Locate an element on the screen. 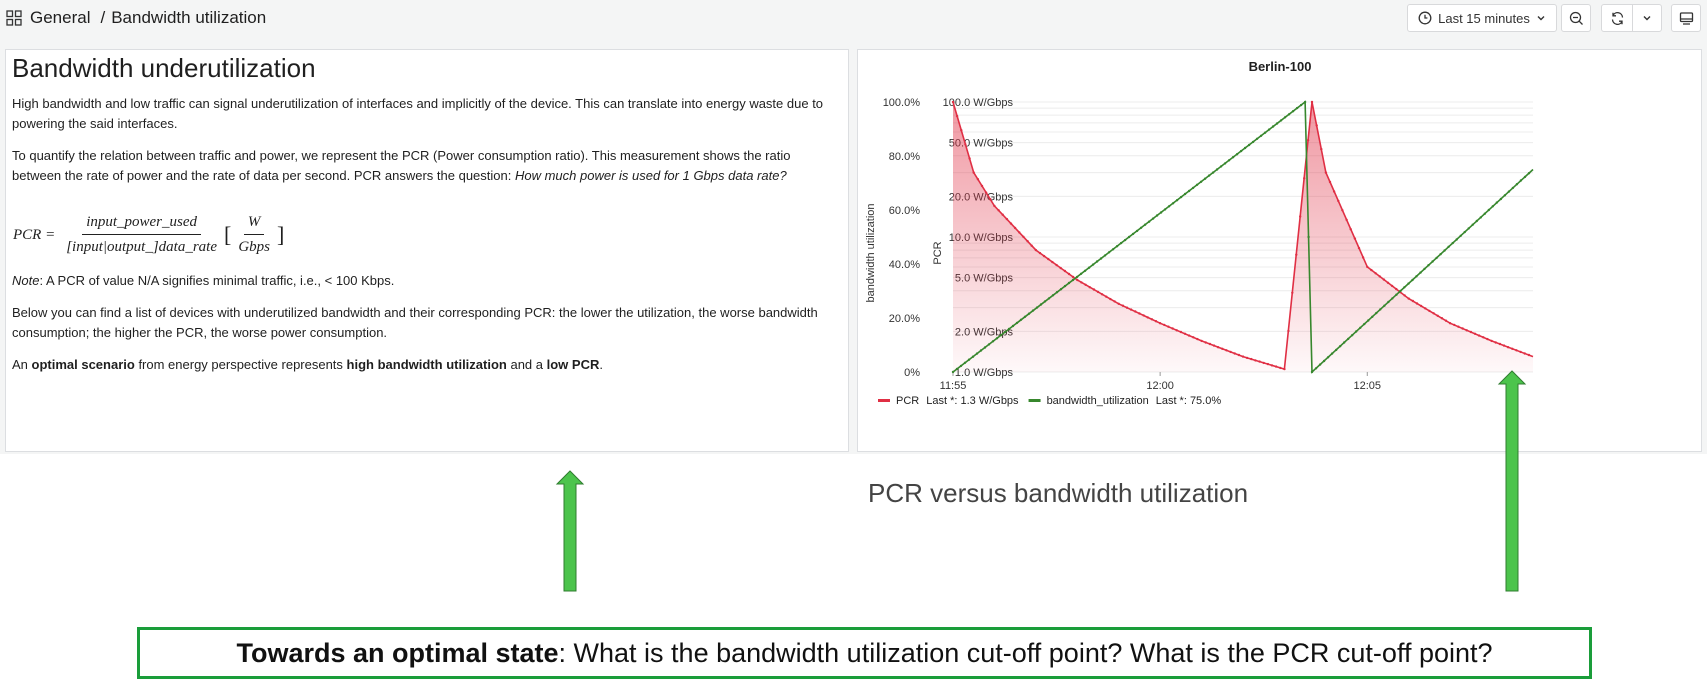 This screenshot has width=1707, height=684. right-axis-label: PCR is located at coordinates (938, 252).